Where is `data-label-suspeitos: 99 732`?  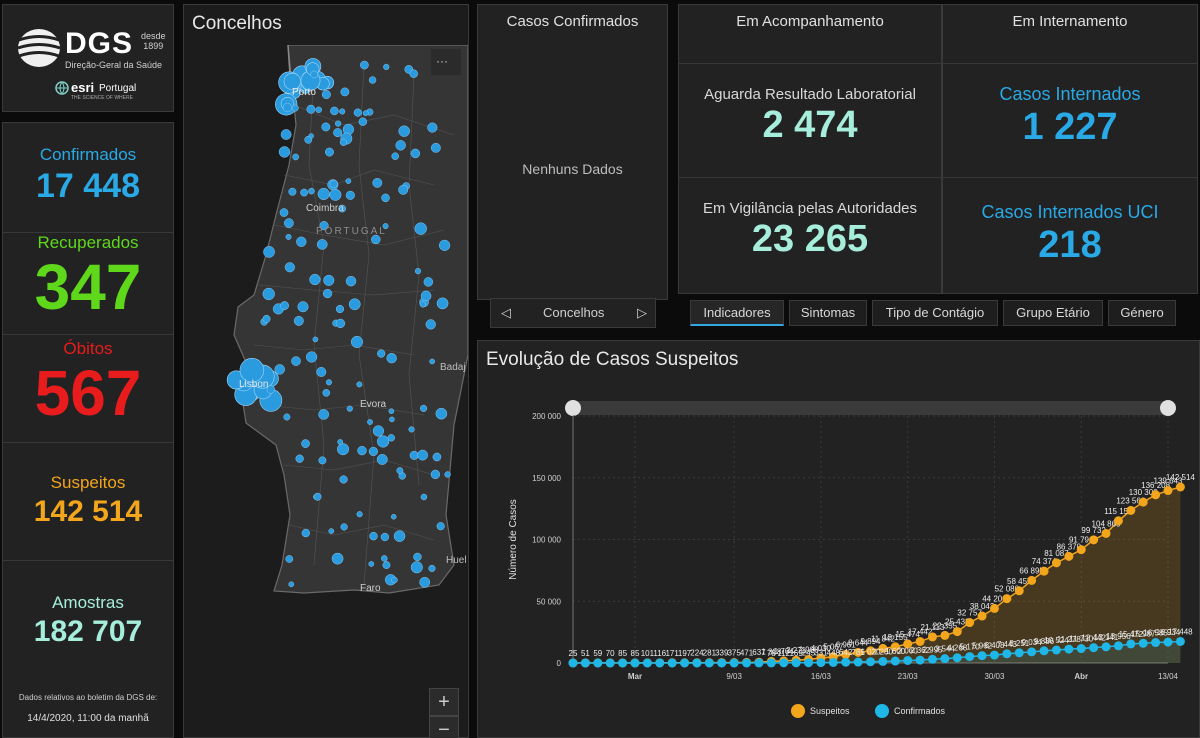 data-label-suspeitos: 99 732 is located at coordinates (1093, 530).